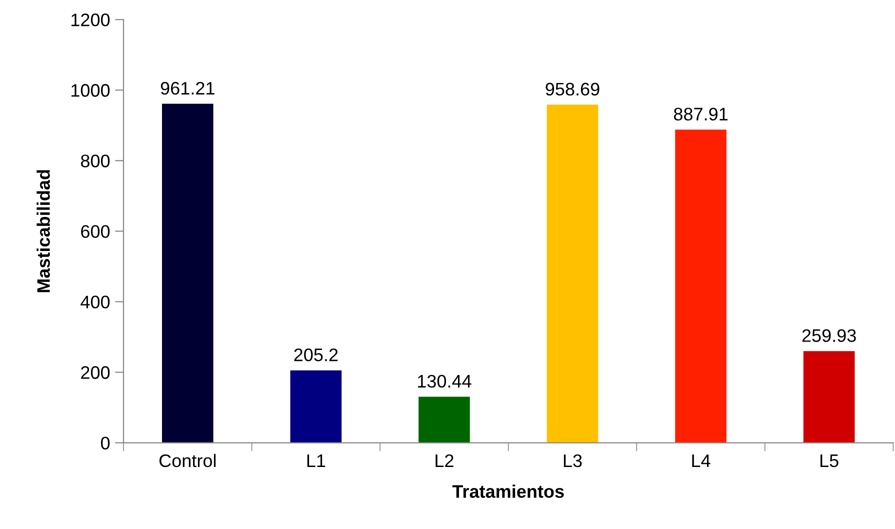 The image size is (895, 529). I want to click on data-label: 130.44, so click(445, 381).